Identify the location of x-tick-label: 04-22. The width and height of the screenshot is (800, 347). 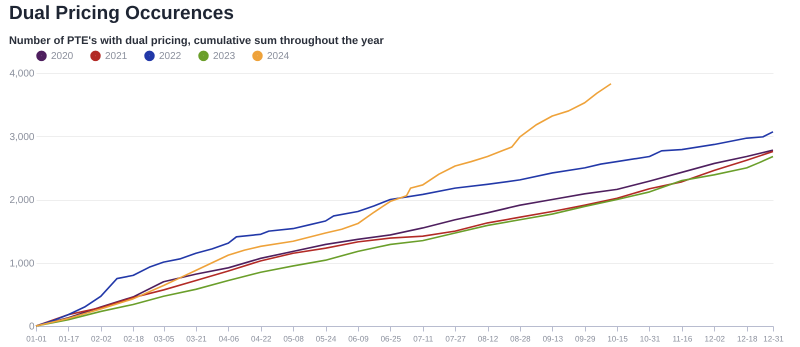
(261, 339).